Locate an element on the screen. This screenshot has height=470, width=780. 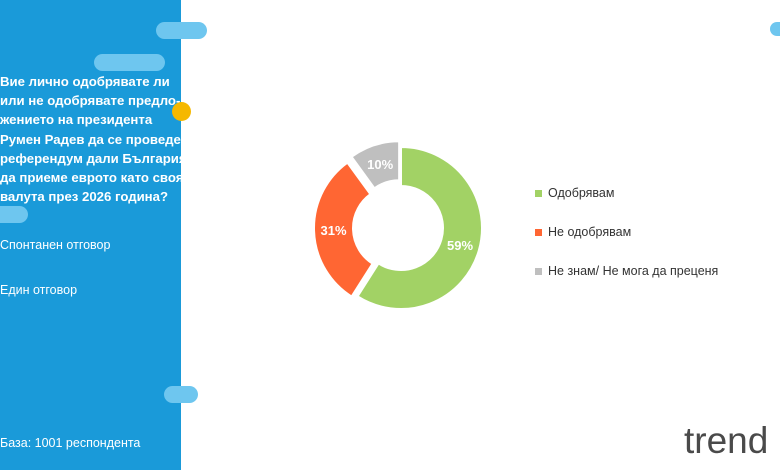
slice-dont-know is located at coordinates (375, 165).